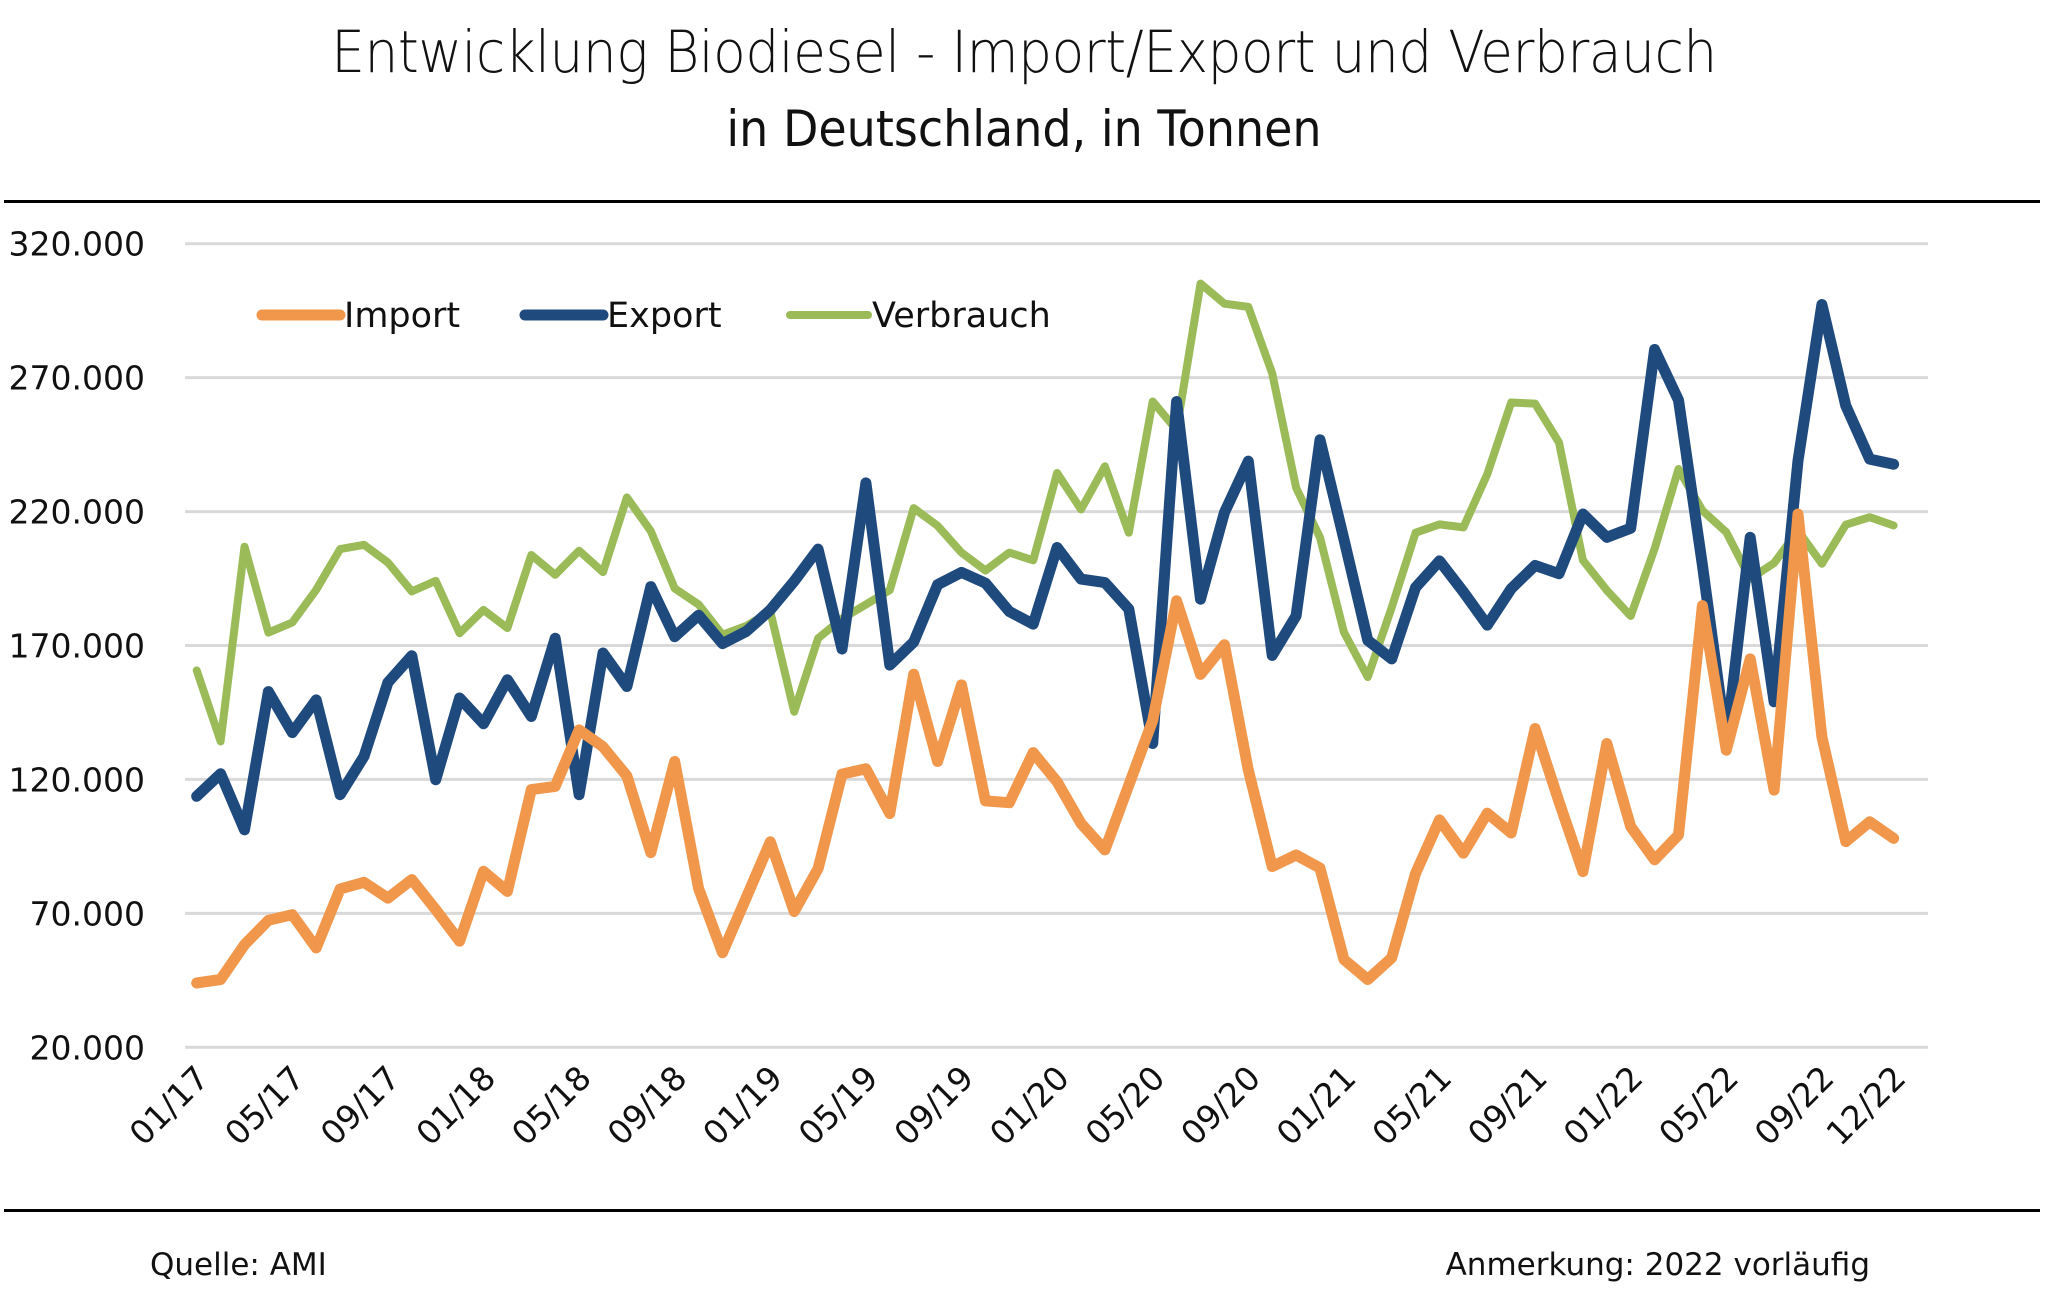 The image size is (2048, 1312). I want to click on y-tick-label: 170.000, so click(77, 646).